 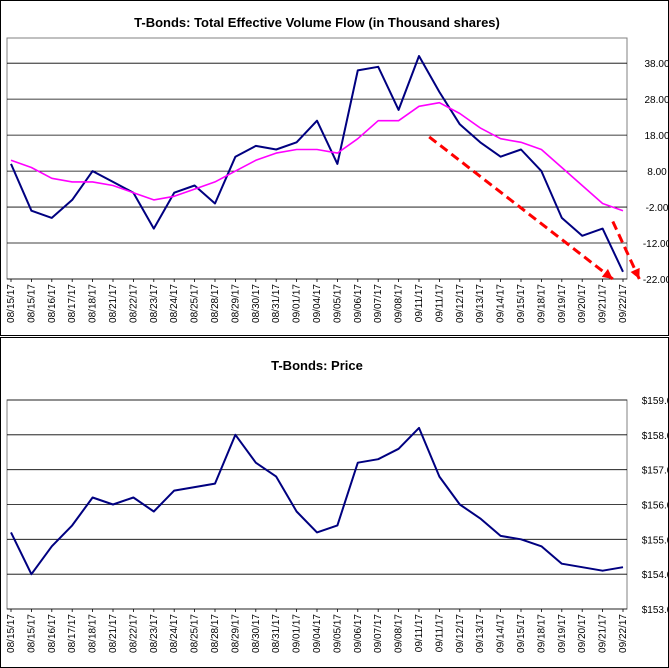 What do you see at coordinates (603, 633) in the screenshot?
I see `price-x-tick-label: 09/21/17` at bounding box center [603, 633].